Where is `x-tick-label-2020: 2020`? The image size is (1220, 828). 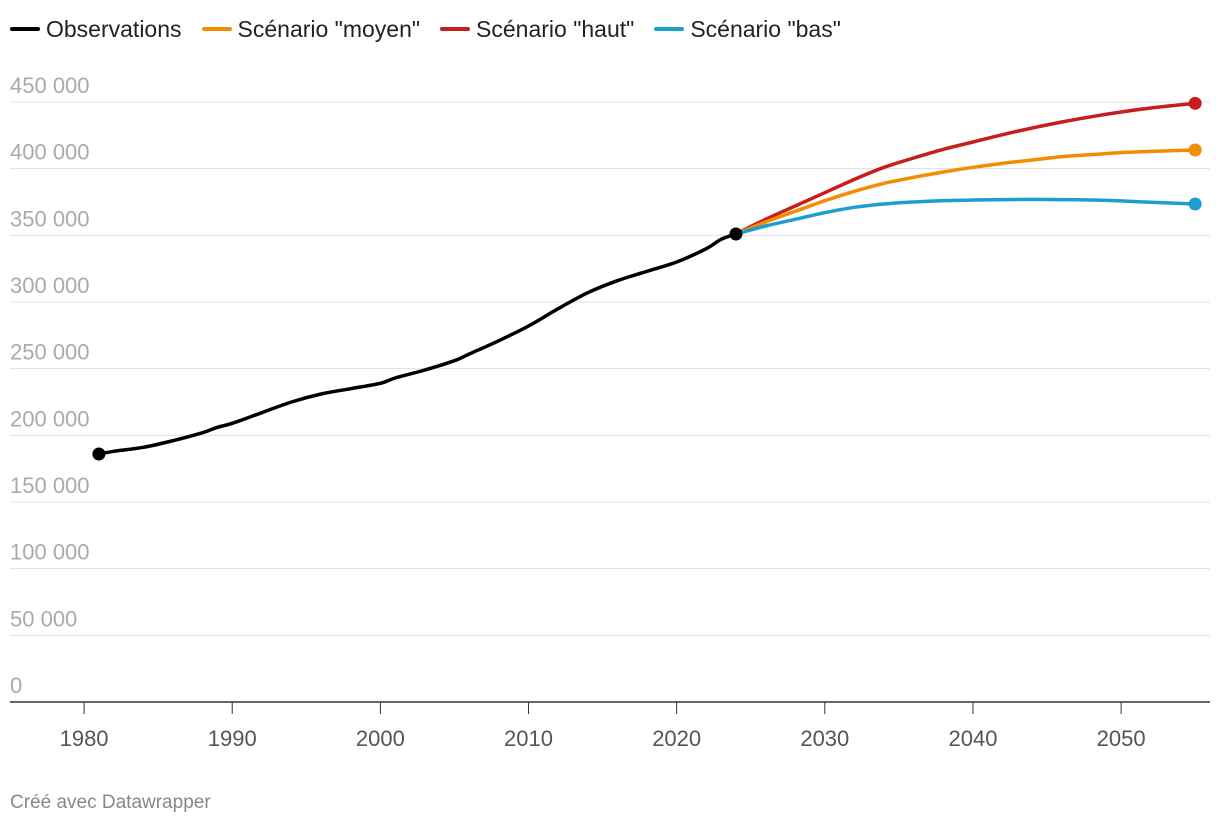 x-tick-label-2020: 2020 is located at coordinates (676, 738).